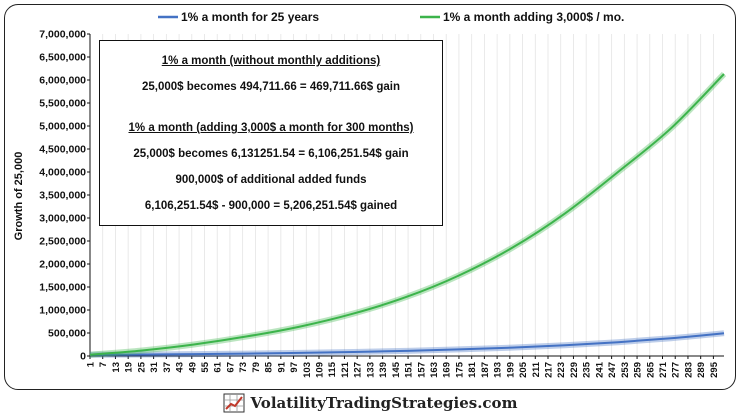  What do you see at coordinates (218, 366) in the screenshot?
I see `x-tick-label: 61` at bounding box center [218, 366].